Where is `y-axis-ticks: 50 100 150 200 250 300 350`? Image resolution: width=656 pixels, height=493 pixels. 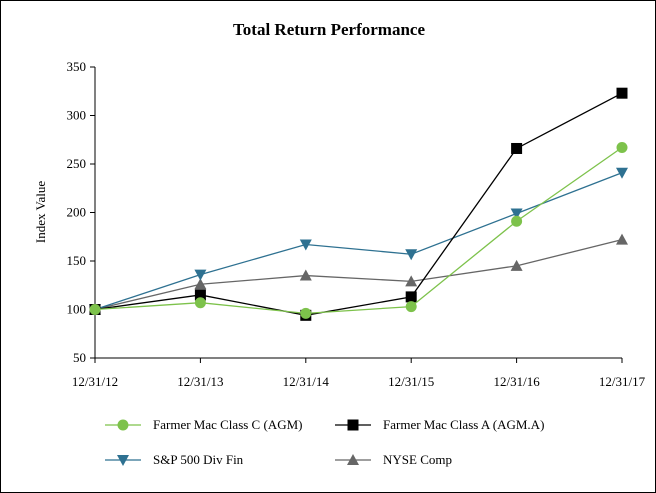
y-axis-ticks: 50 100 150 200 250 300 350 is located at coordinates (81, 212).